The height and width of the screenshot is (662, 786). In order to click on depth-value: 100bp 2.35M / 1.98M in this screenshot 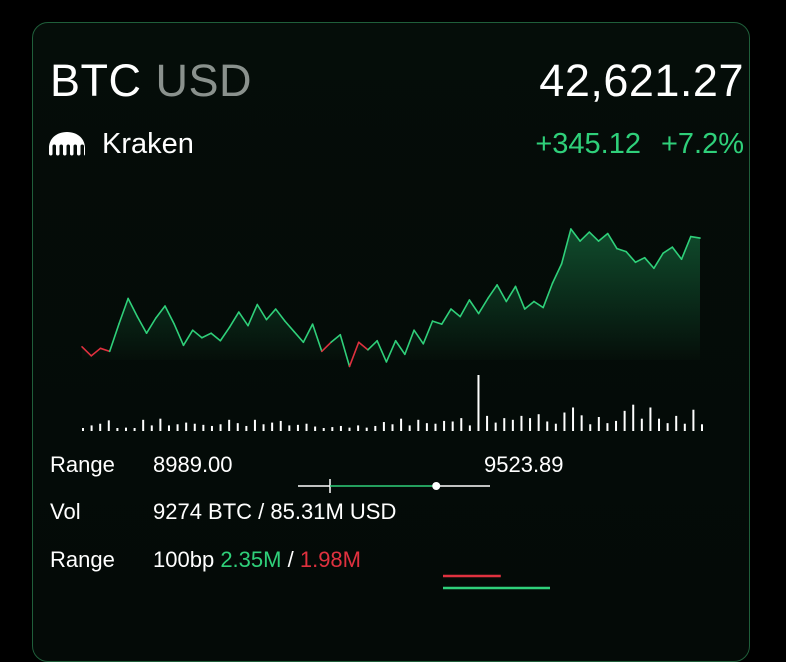, I will do `click(257, 560)`.